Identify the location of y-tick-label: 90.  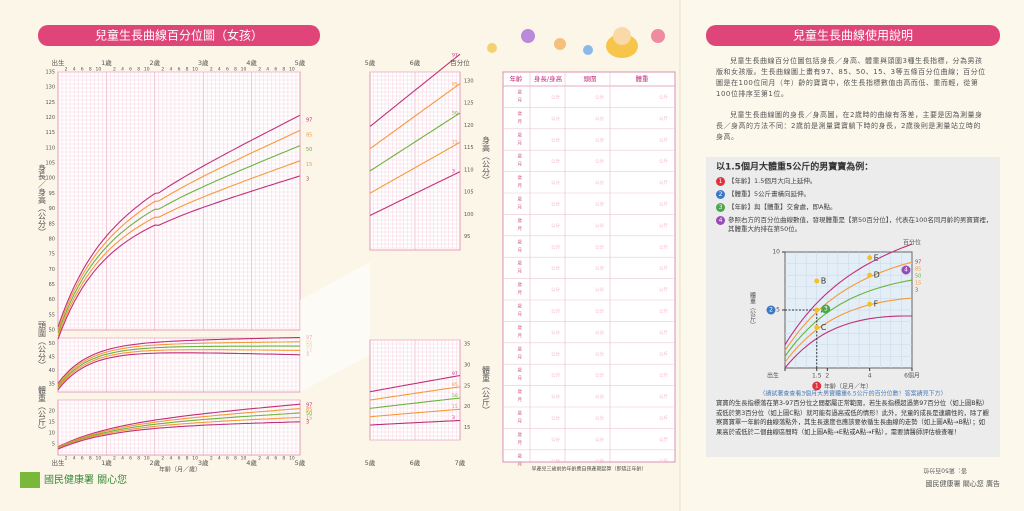
(52, 209).